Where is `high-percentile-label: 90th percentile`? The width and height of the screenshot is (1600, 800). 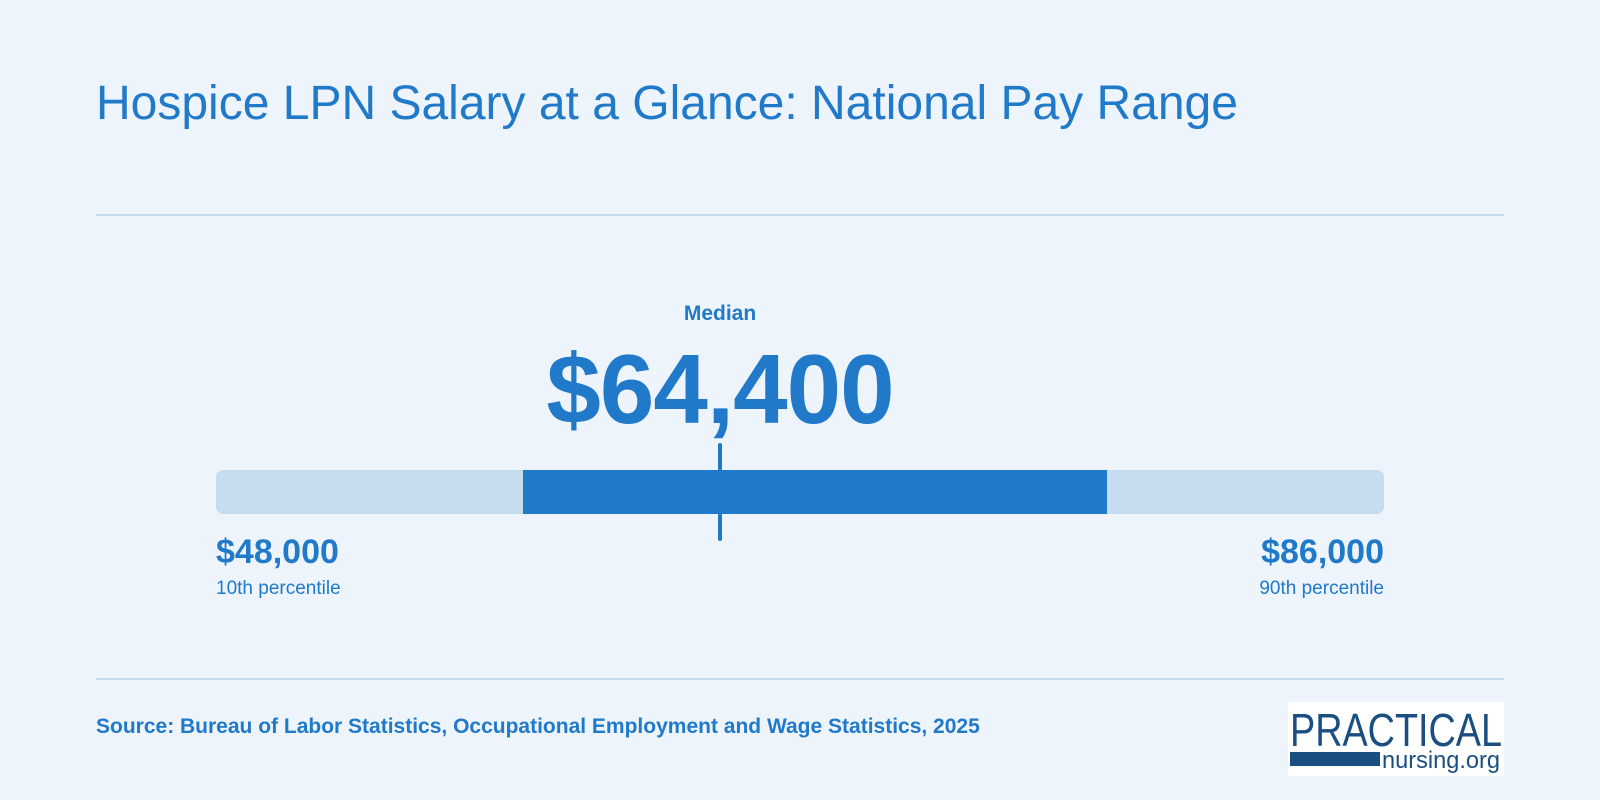
high-percentile-label: 90th percentile is located at coordinates (1321, 588).